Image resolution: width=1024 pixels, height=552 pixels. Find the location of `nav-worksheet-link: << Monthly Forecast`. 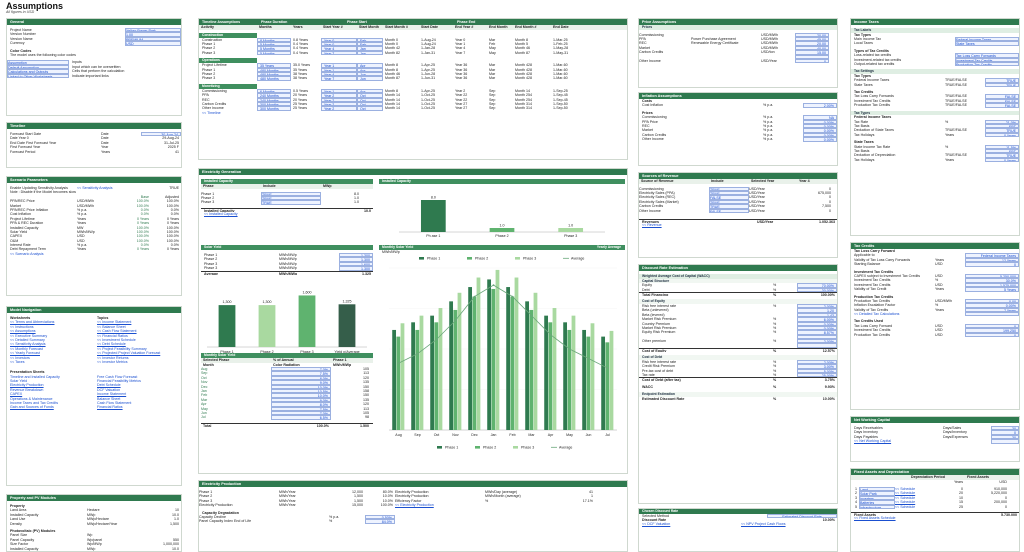

nav-worksheet-link: << Monthly Forecast is located at coordinates (26, 348).